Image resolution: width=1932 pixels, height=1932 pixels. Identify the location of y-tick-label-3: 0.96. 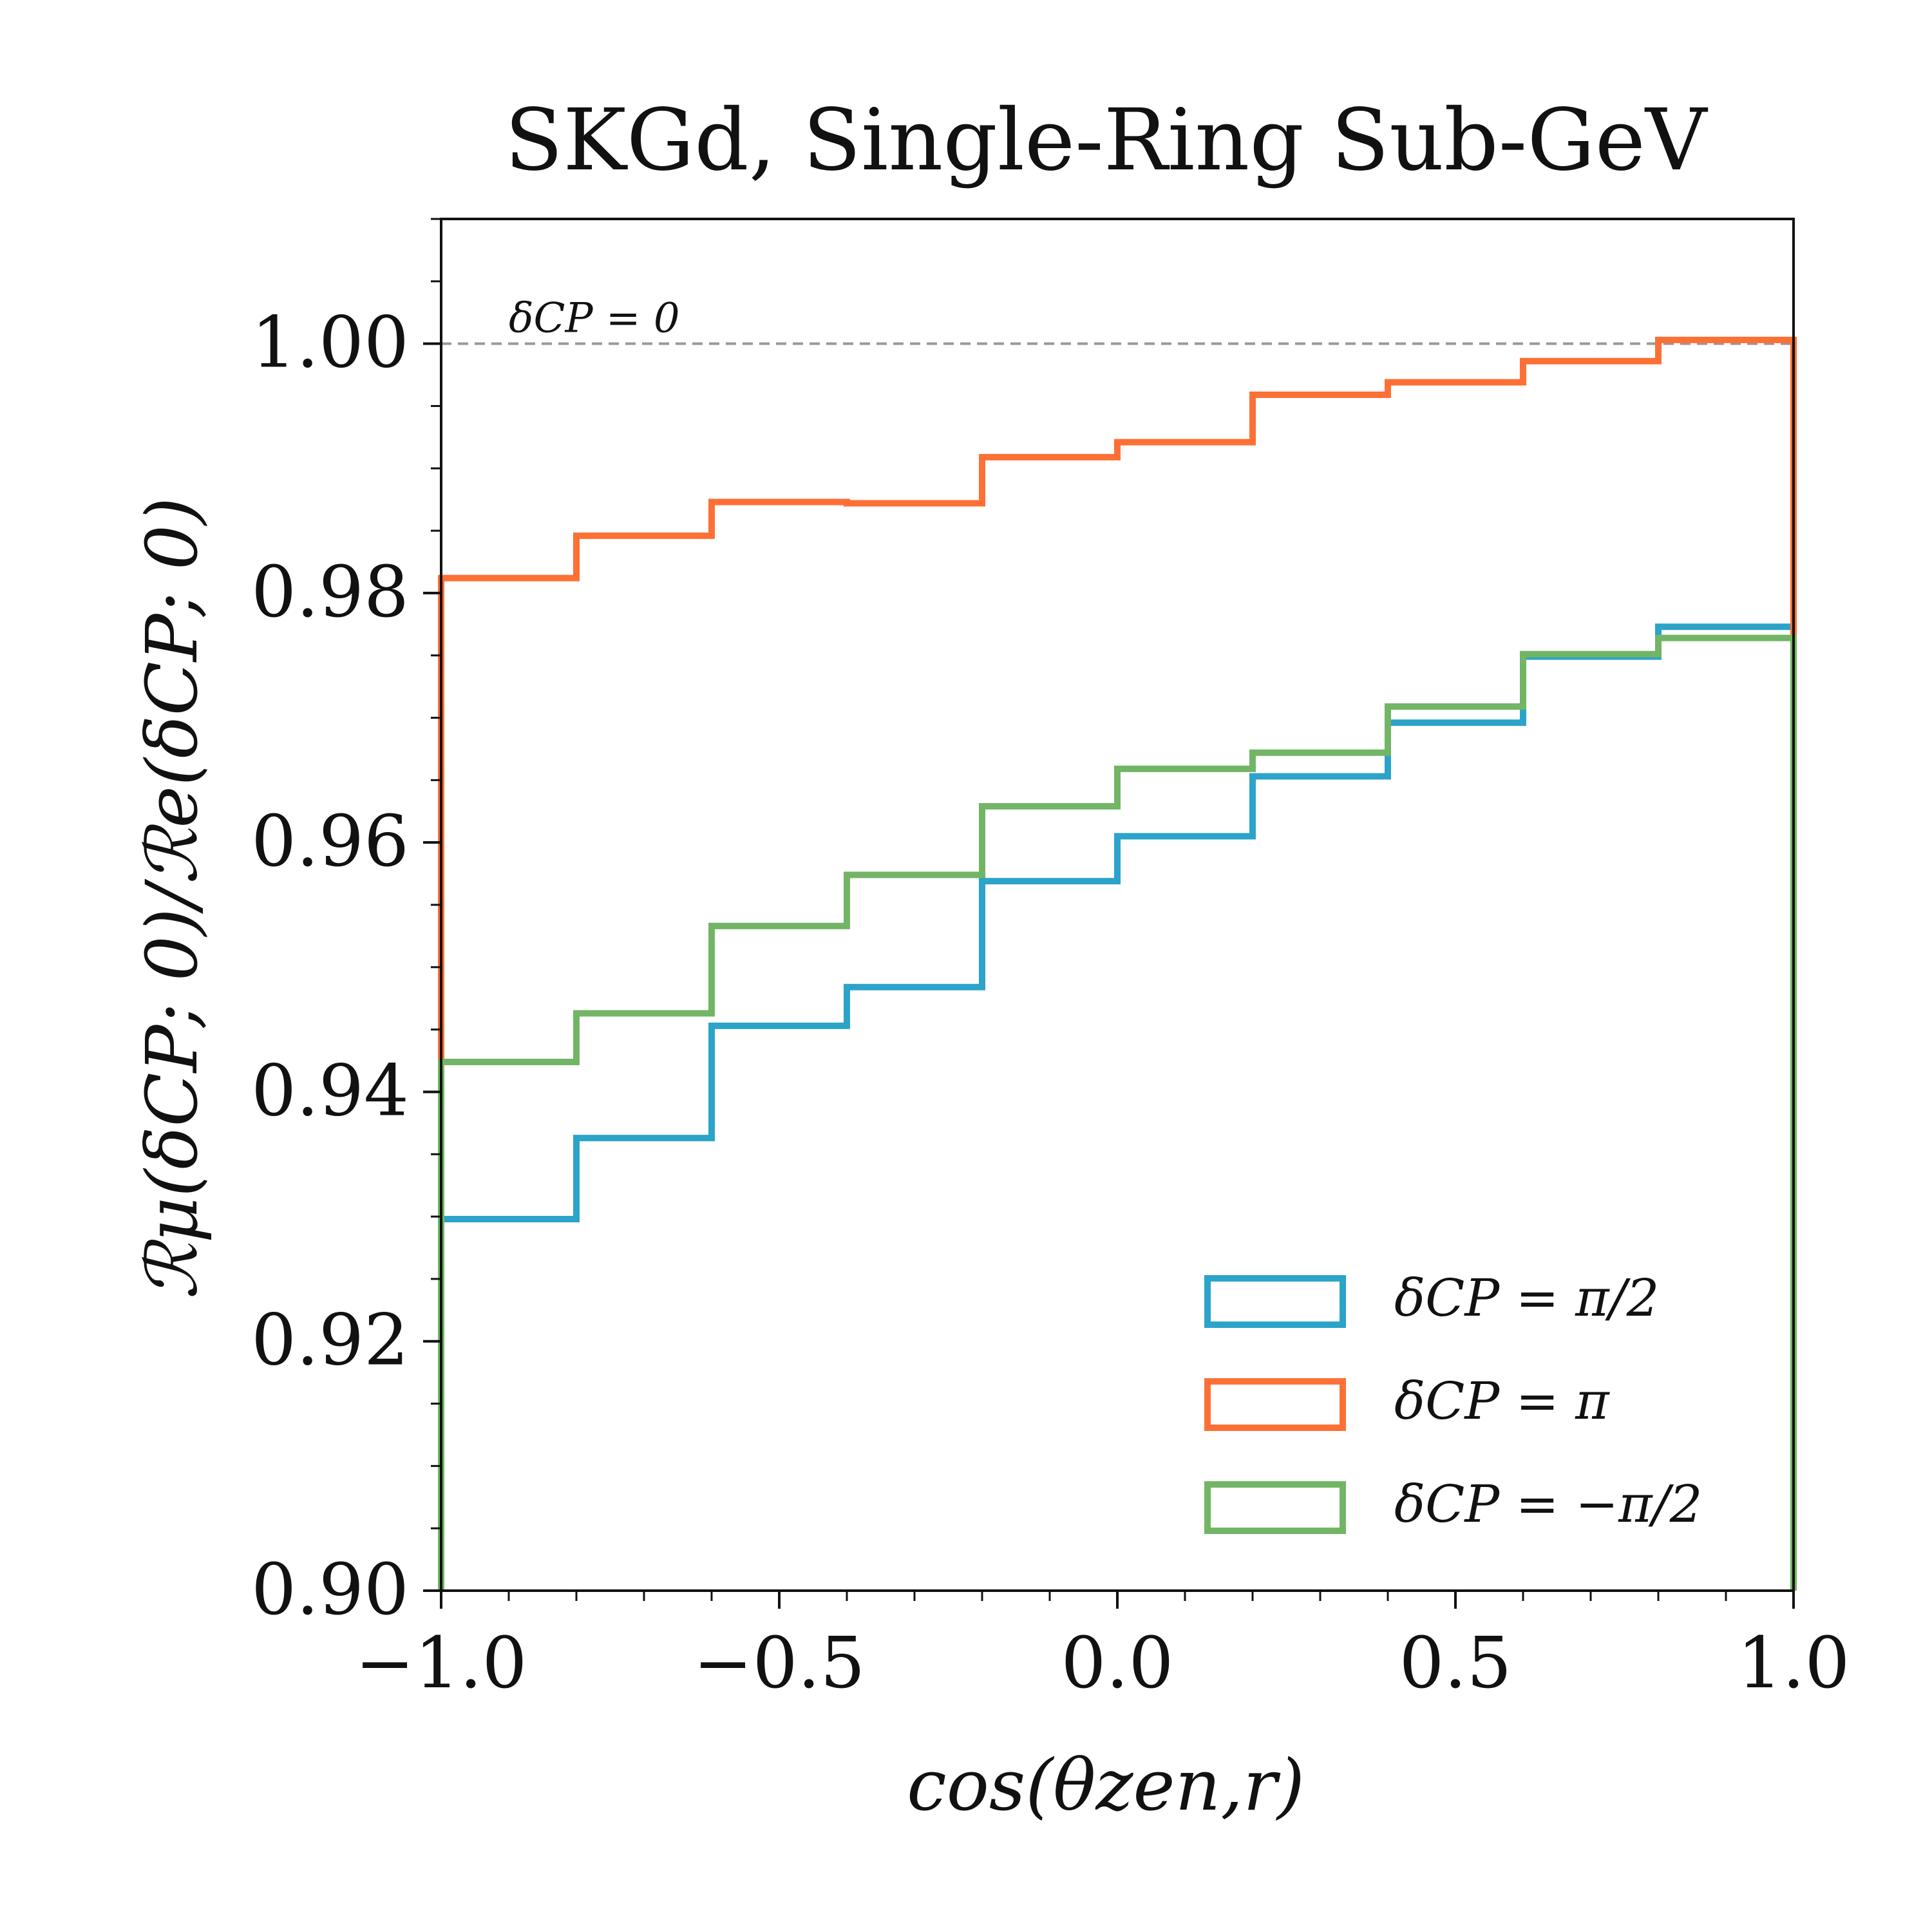
(330, 841).